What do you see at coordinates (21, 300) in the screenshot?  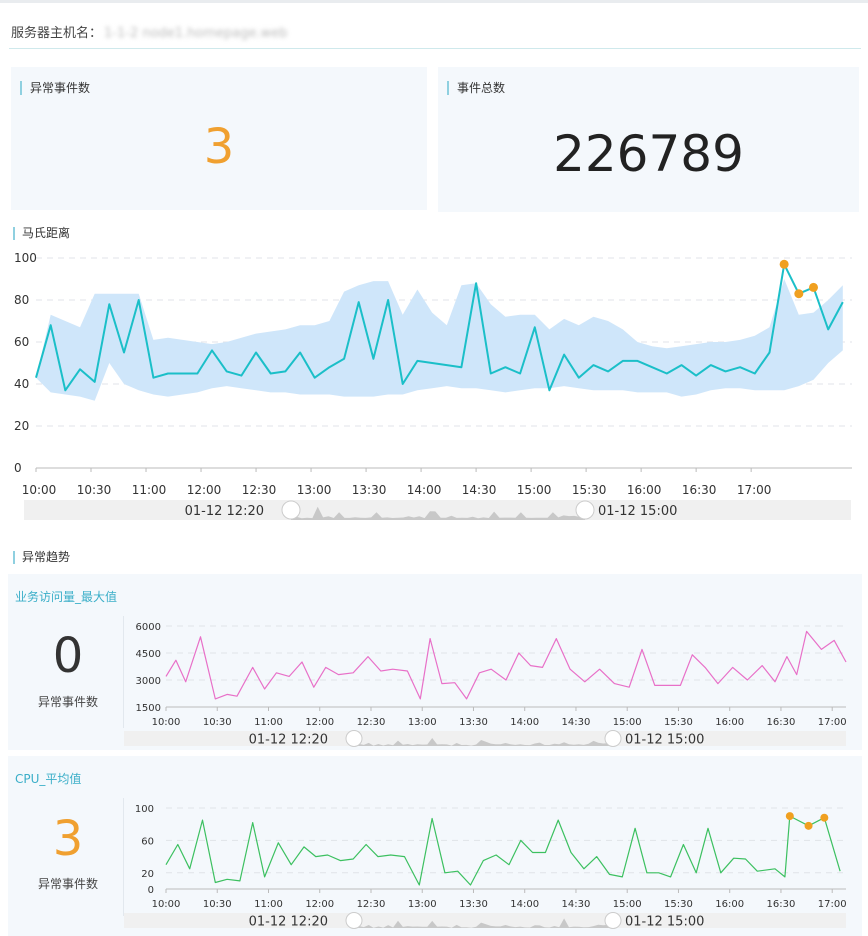 I see `y-tick-label: 80` at bounding box center [21, 300].